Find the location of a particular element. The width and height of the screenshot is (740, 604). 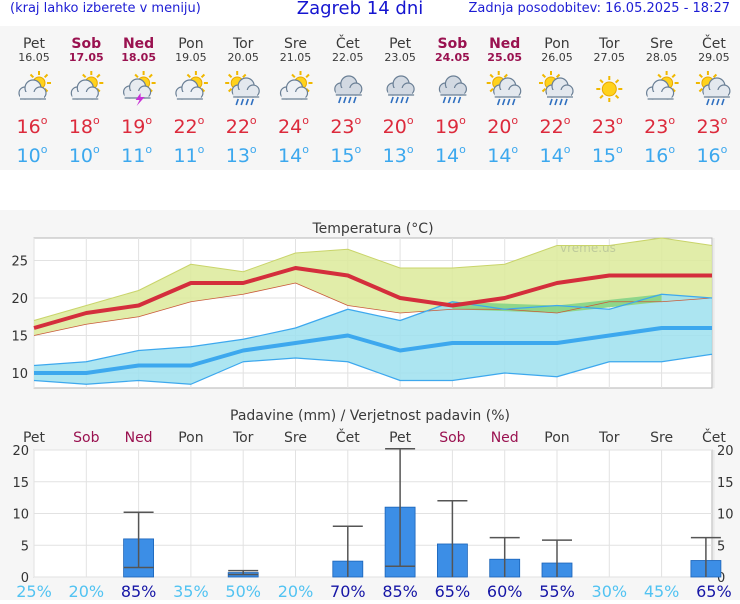

day-date: 27.05 is located at coordinates (610, 57).